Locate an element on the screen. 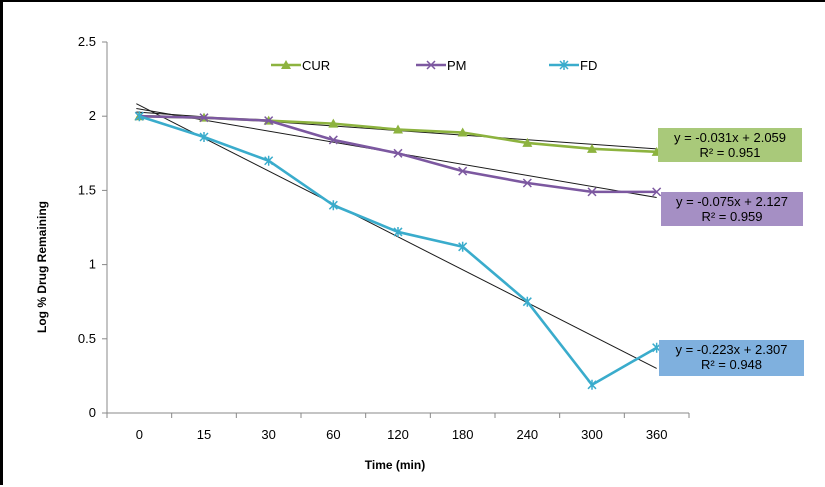  trendline-equation-cur: y = -0.031x + 2.059 is located at coordinates (730, 137).